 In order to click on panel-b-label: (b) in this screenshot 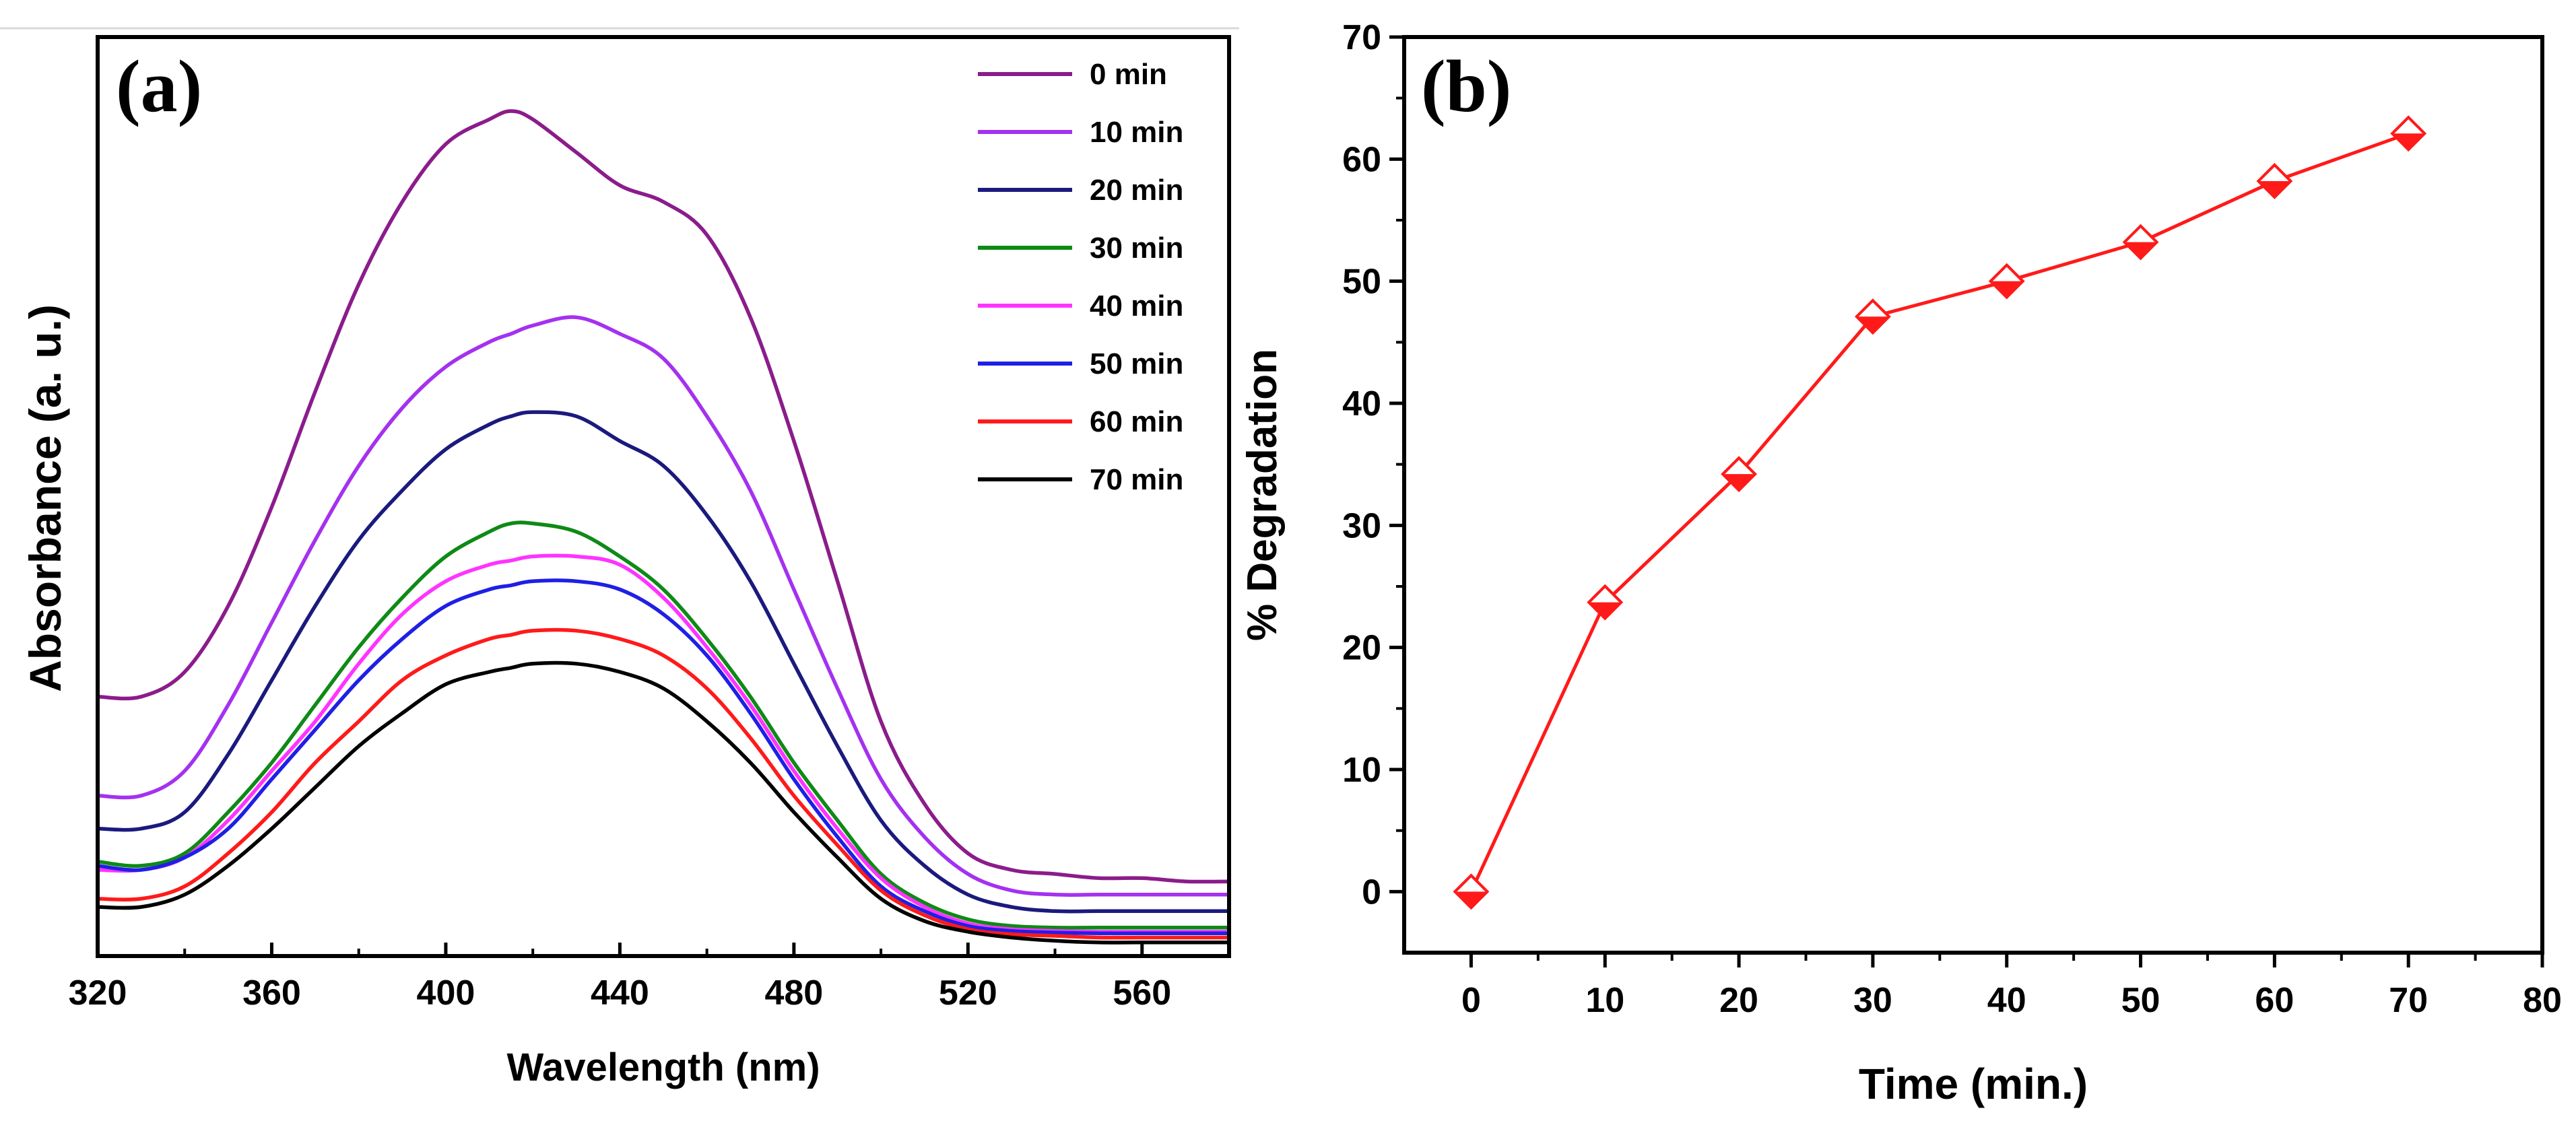, I will do `click(1466, 86)`.